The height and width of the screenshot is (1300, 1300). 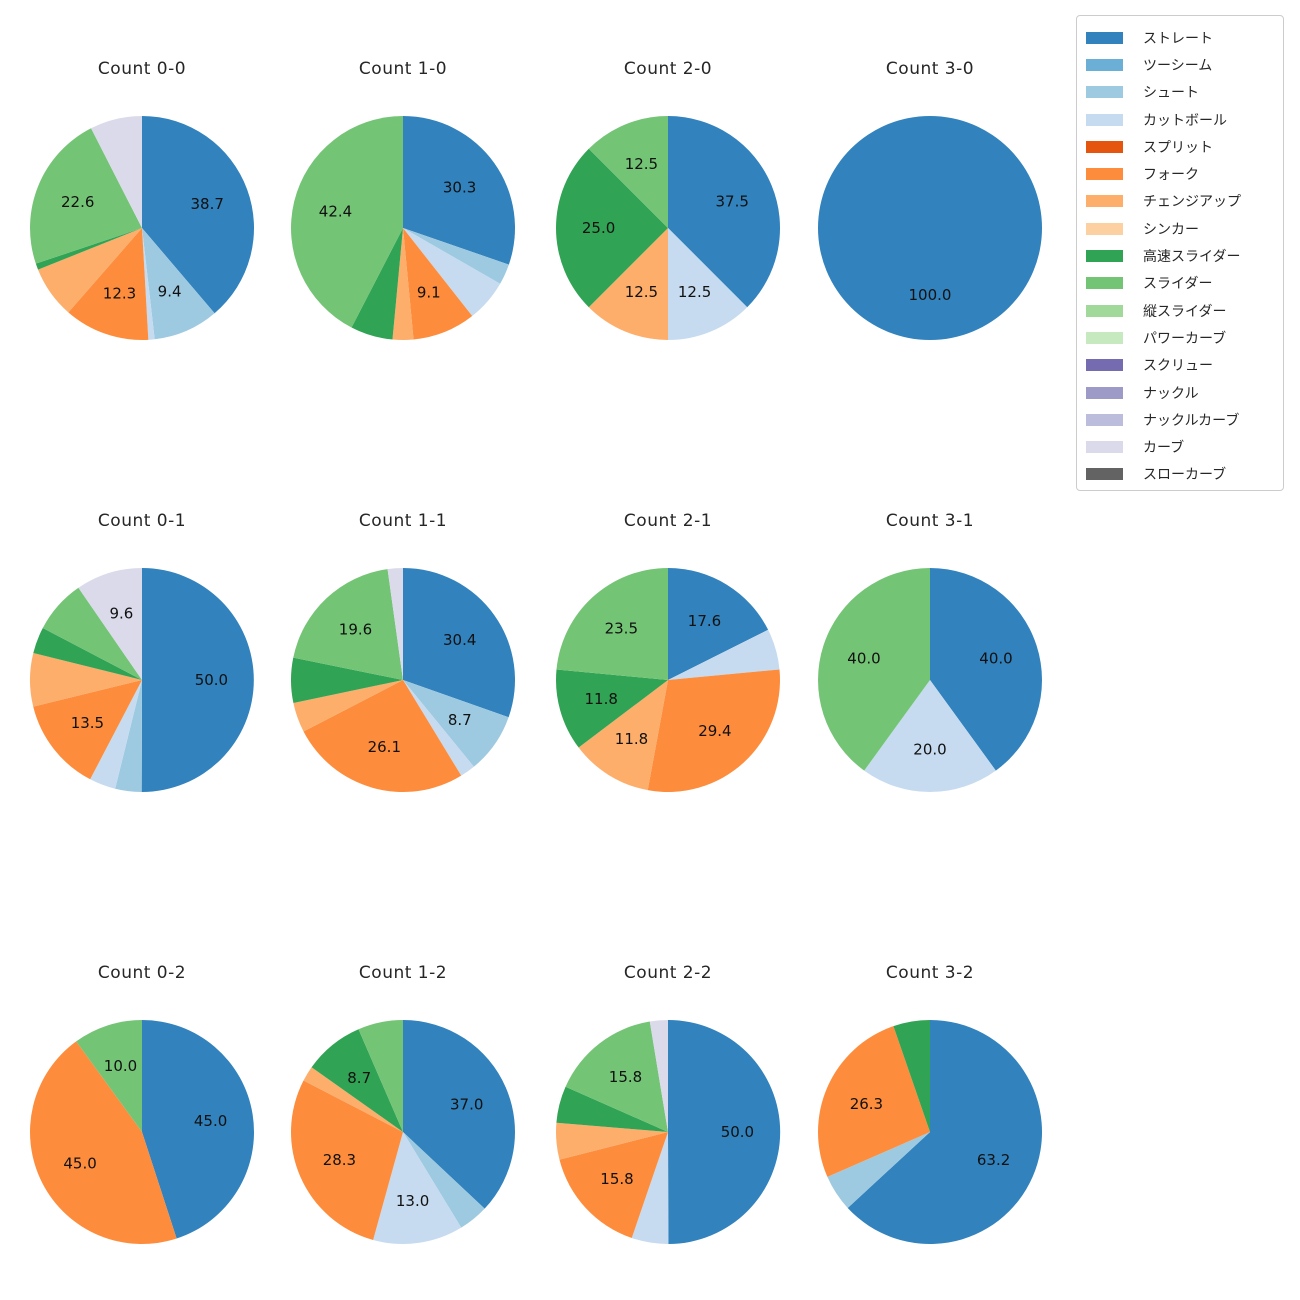 I want to click on legend-label: スクリュー, so click(x=1178, y=366).